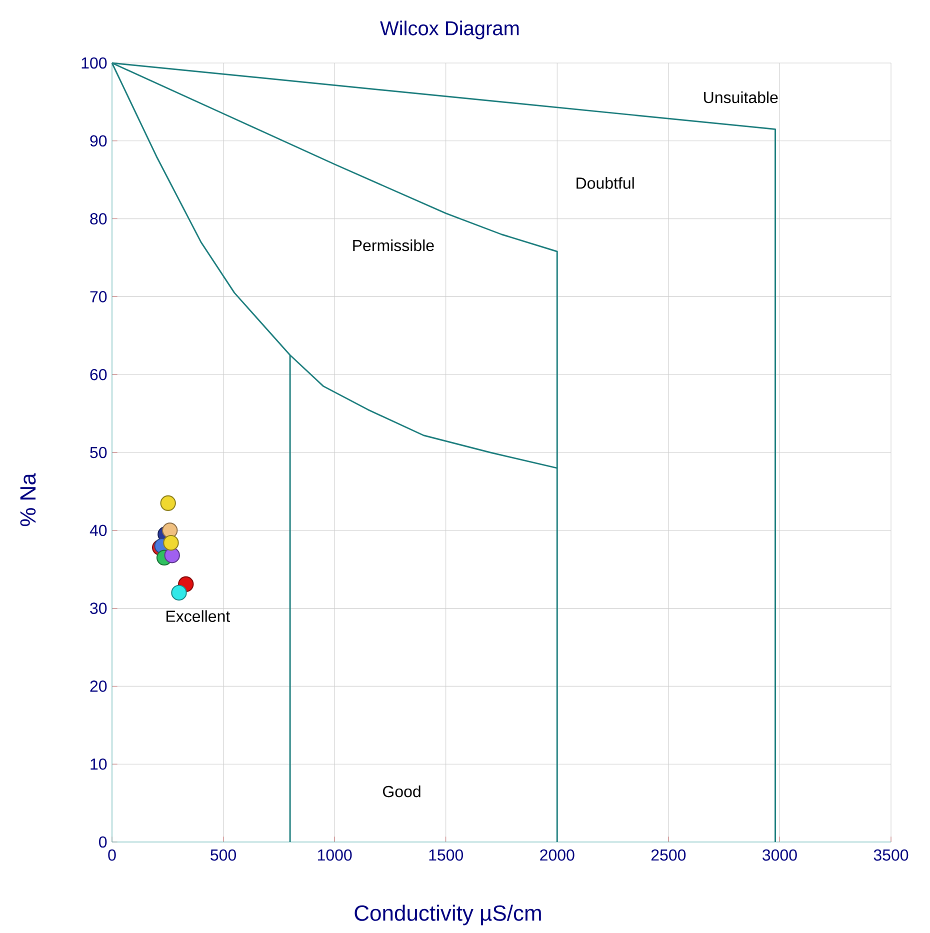 This screenshot has width=930, height=933. What do you see at coordinates (891, 855) in the screenshot?
I see `x-tick-label: 3500` at bounding box center [891, 855].